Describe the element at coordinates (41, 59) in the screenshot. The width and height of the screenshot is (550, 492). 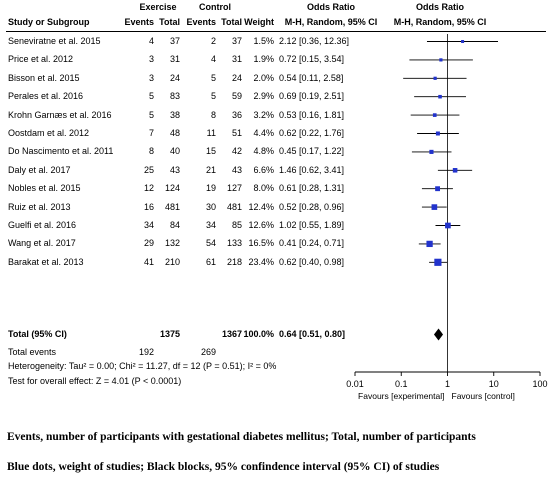
I see `study-name: Price et al. 2012` at that location.